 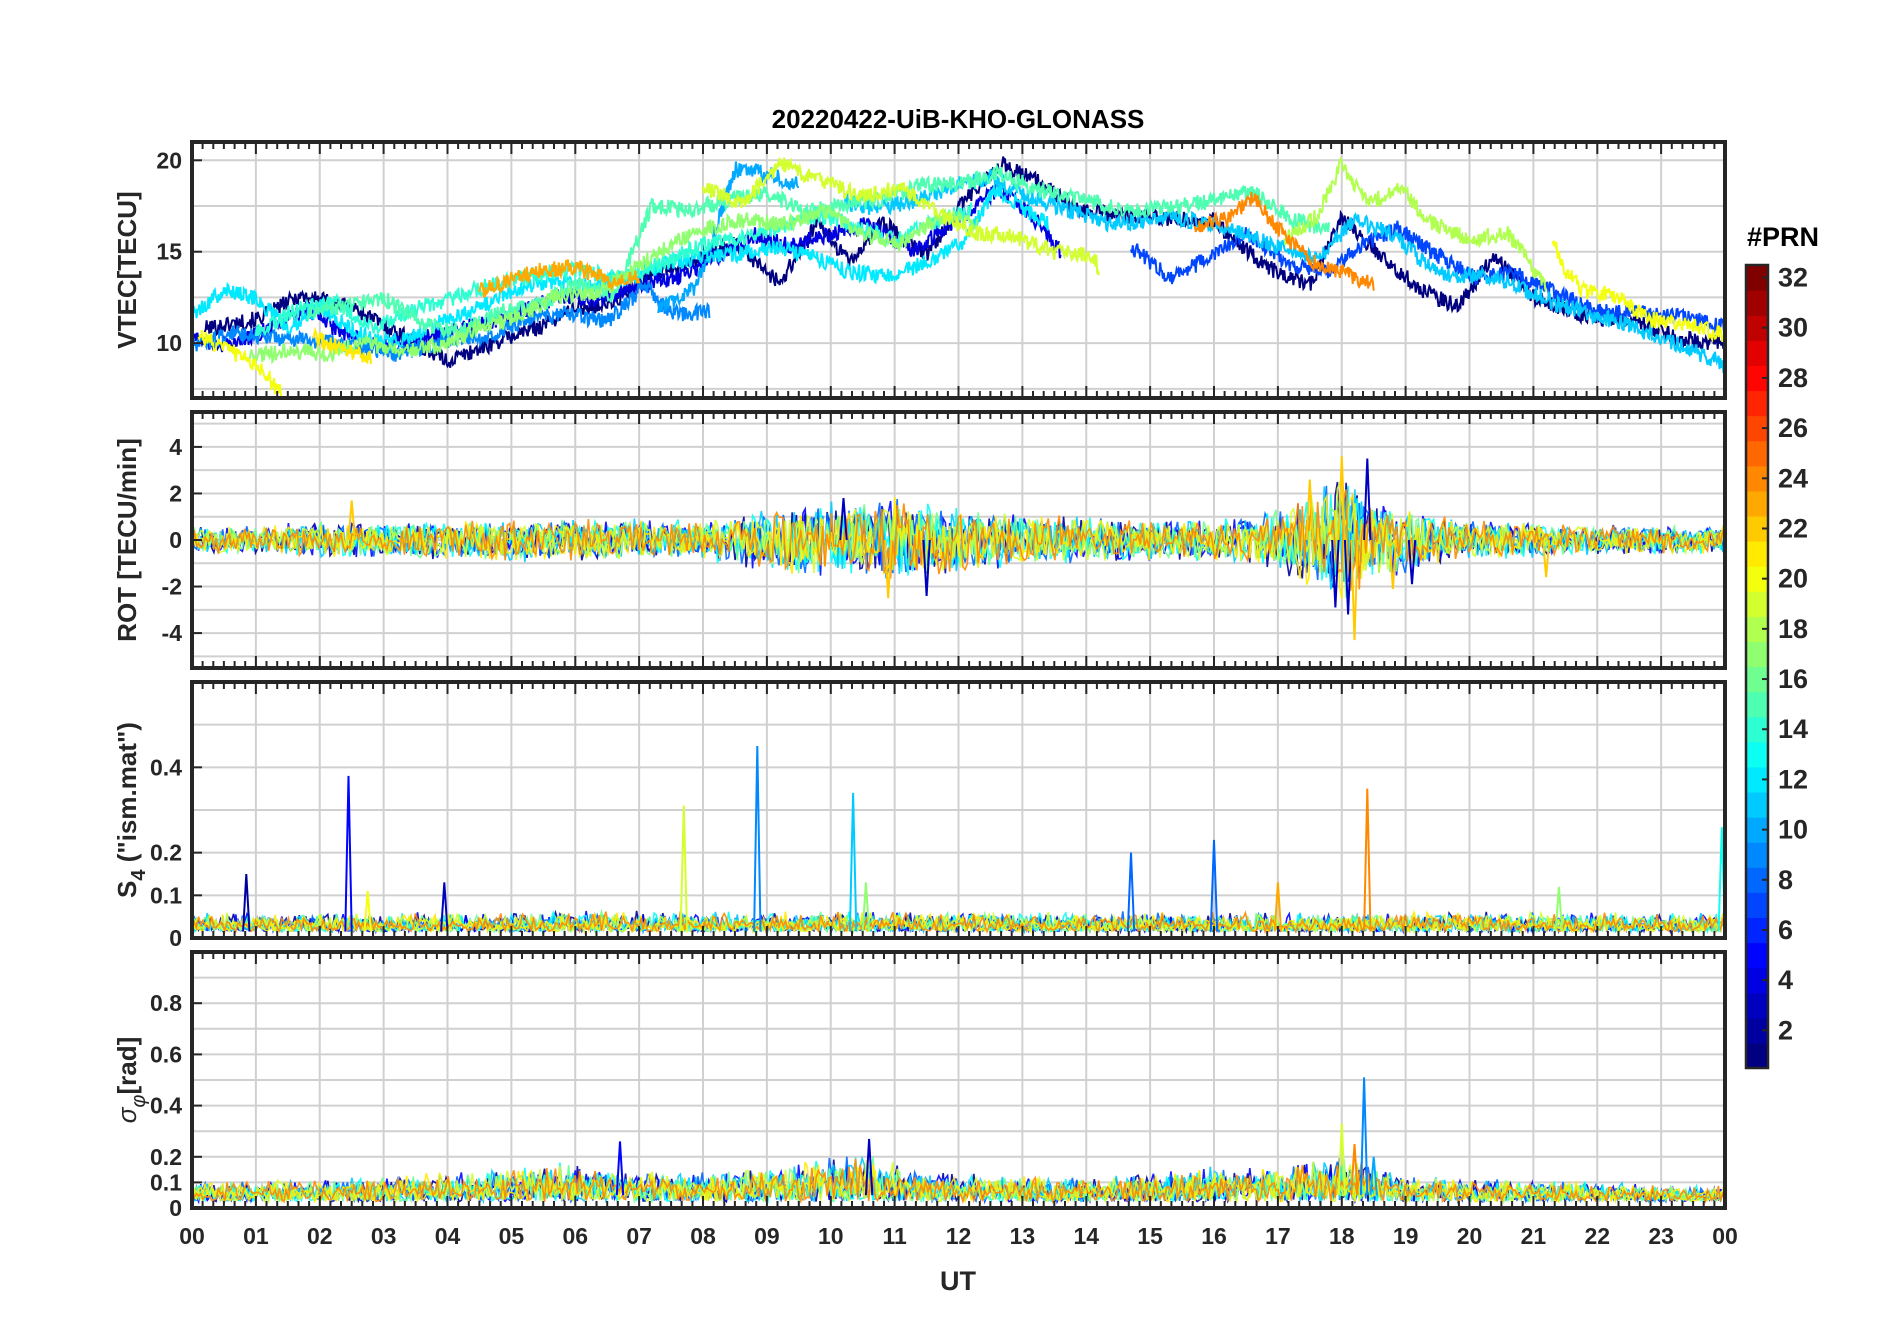 What do you see at coordinates (172, 587) in the screenshot?
I see `y-tick-label: -2` at bounding box center [172, 587].